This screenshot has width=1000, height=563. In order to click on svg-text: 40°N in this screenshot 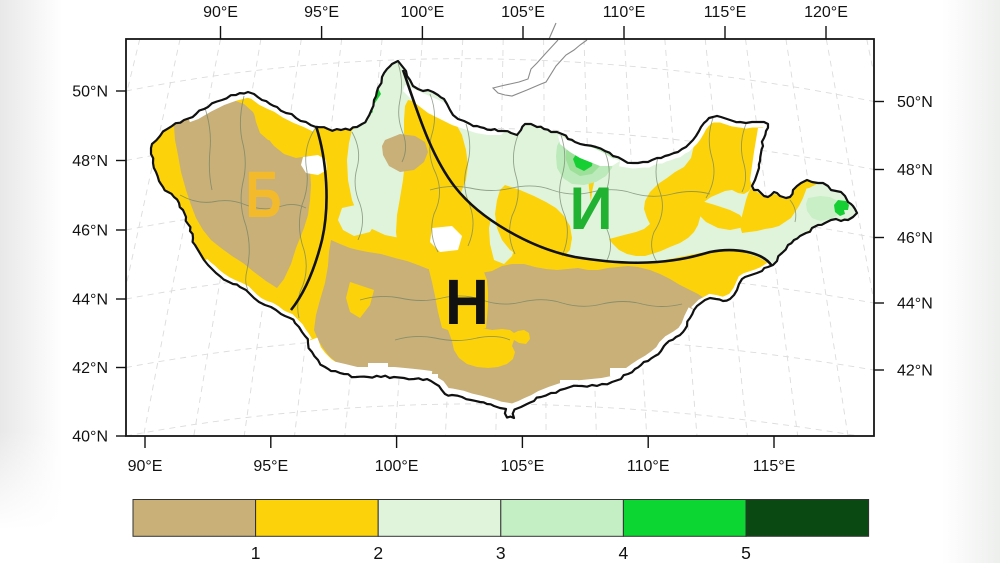, I will do `click(90, 437)`.